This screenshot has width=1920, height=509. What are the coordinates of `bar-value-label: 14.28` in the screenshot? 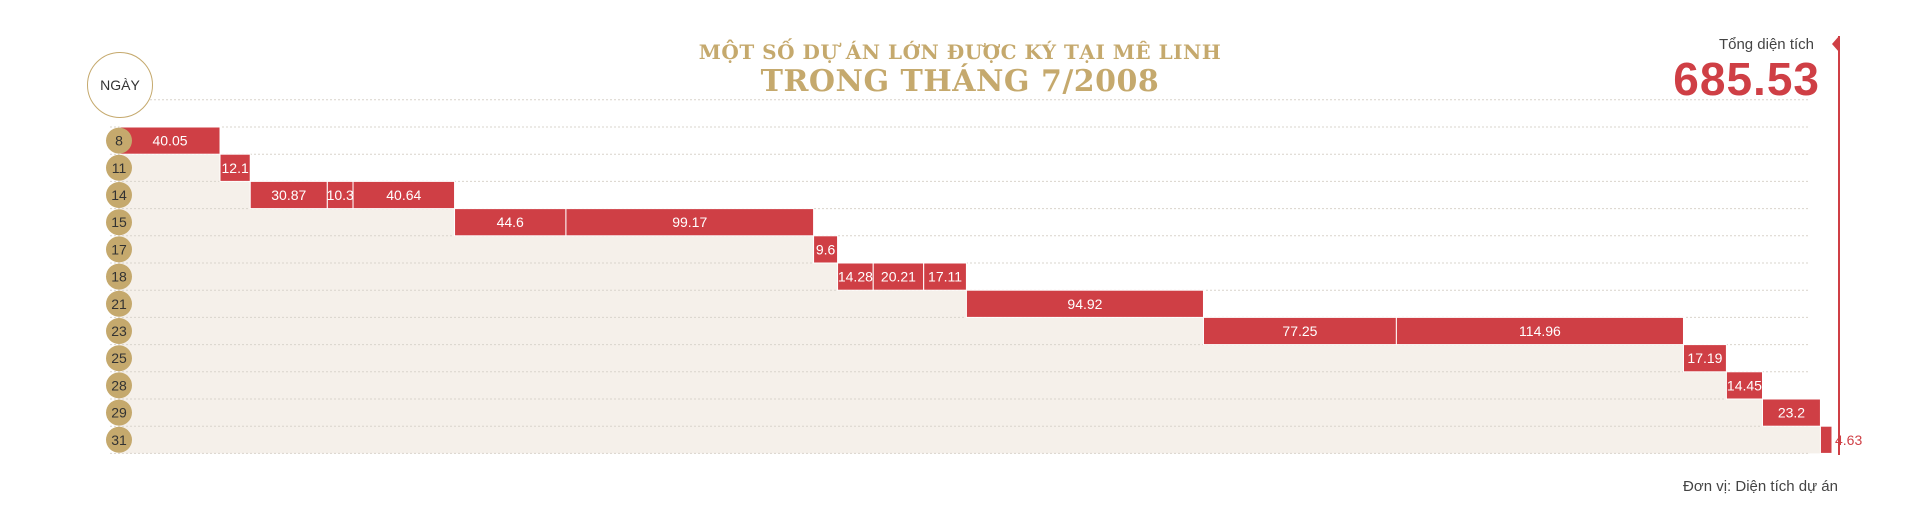 It's located at (855, 277).